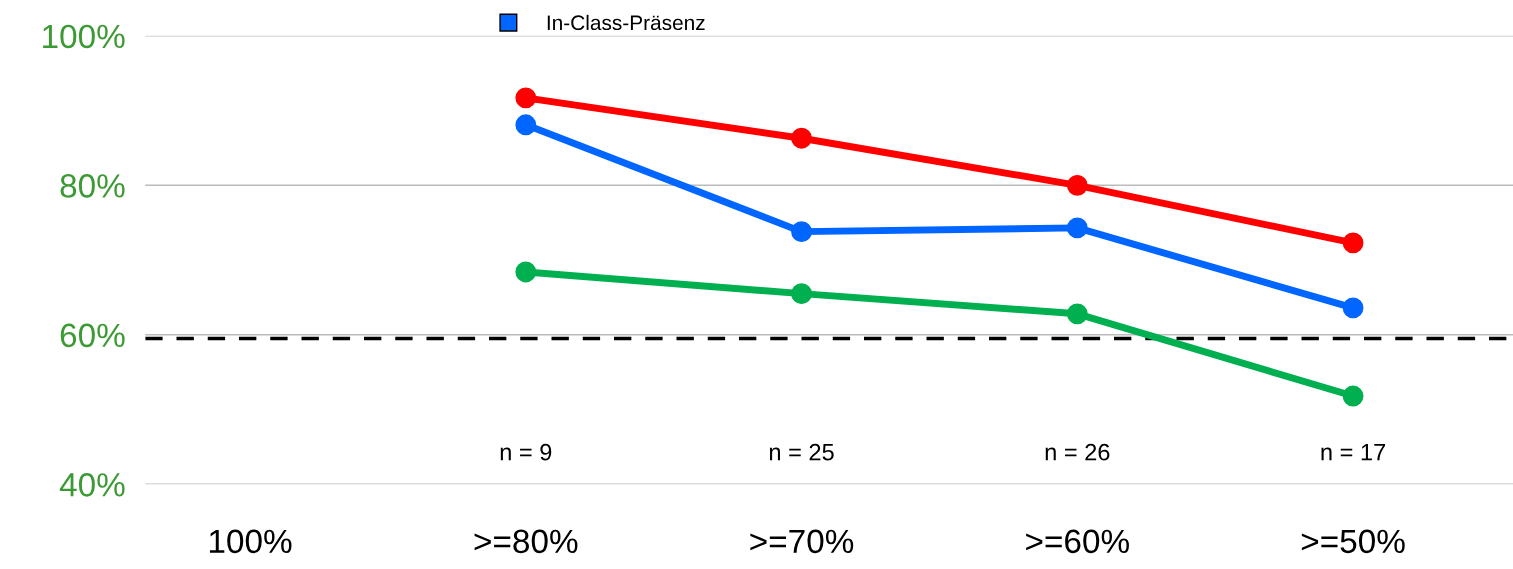  I want to click on x-tick-label: >=60%, so click(1077, 541).